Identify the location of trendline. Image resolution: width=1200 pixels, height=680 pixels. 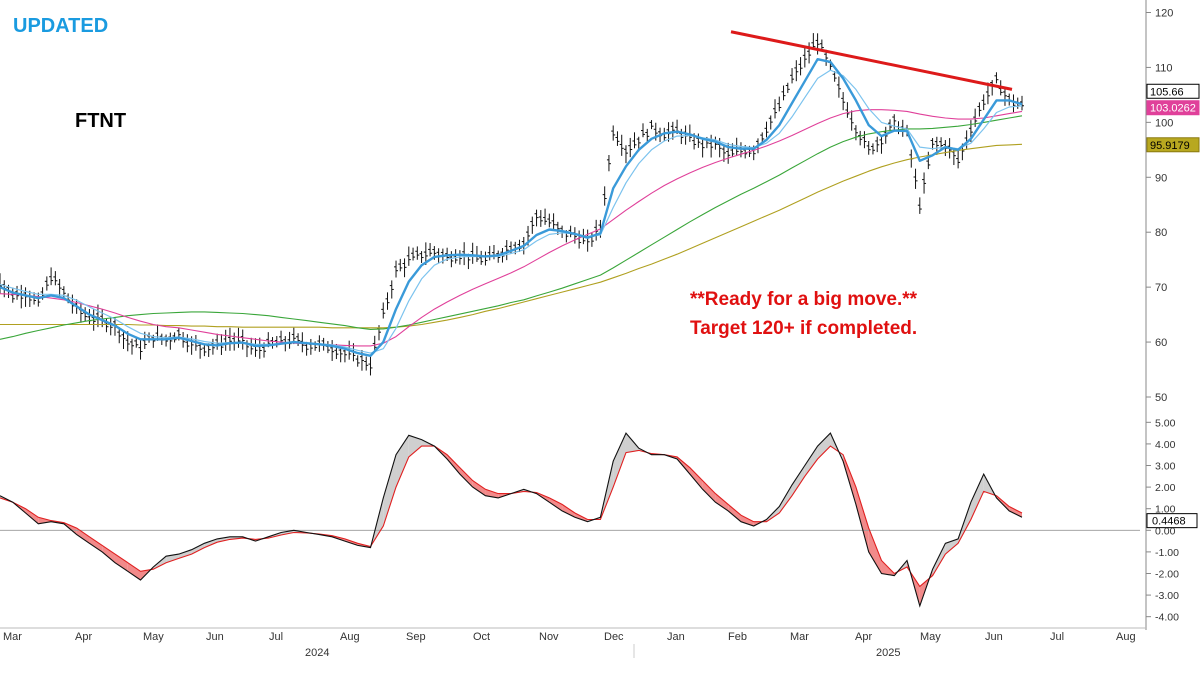
(871, 60).